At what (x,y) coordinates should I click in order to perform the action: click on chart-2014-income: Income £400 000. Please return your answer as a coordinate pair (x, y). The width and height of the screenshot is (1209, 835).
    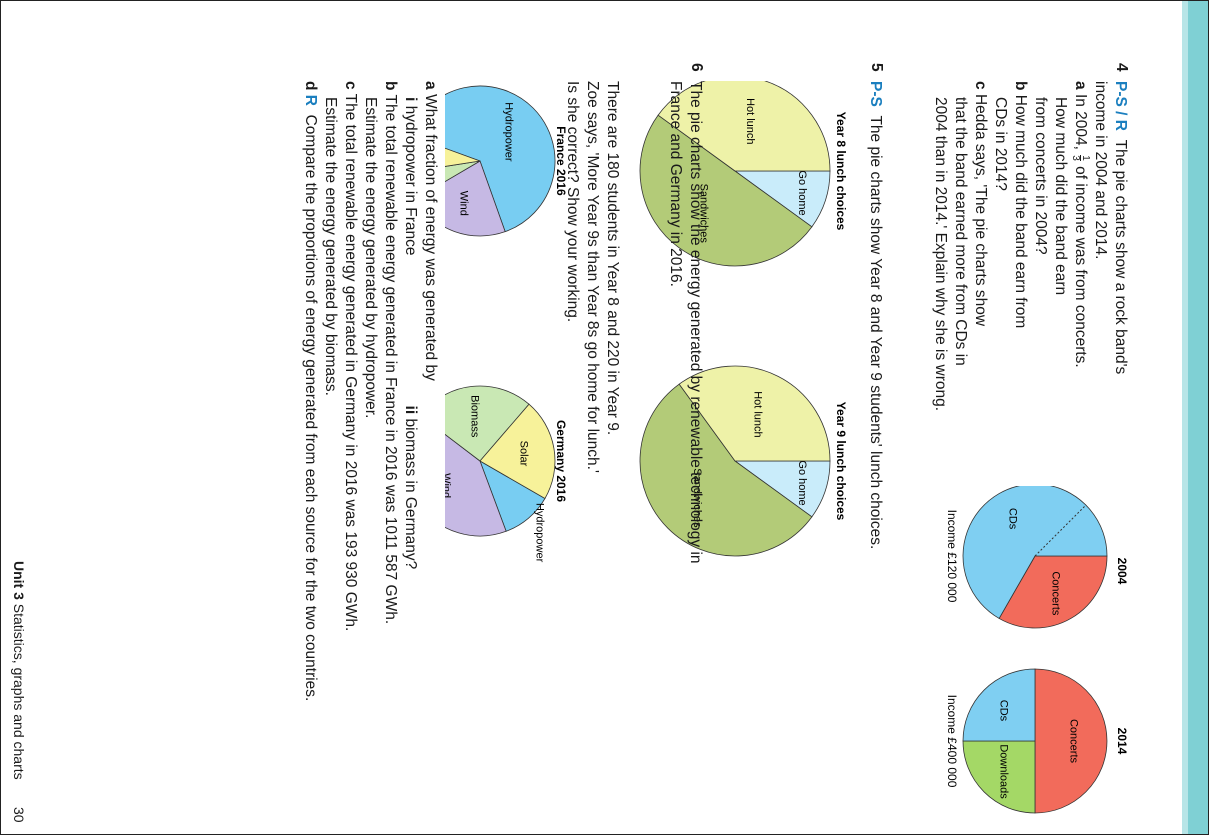
    Looking at the image, I should click on (952, 741).